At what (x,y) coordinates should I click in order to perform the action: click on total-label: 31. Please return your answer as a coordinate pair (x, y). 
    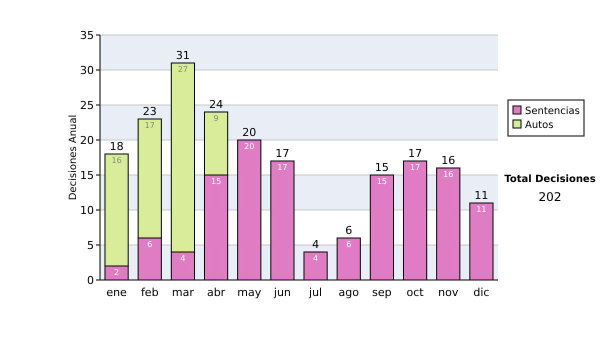
    Looking at the image, I should click on (183, 55).